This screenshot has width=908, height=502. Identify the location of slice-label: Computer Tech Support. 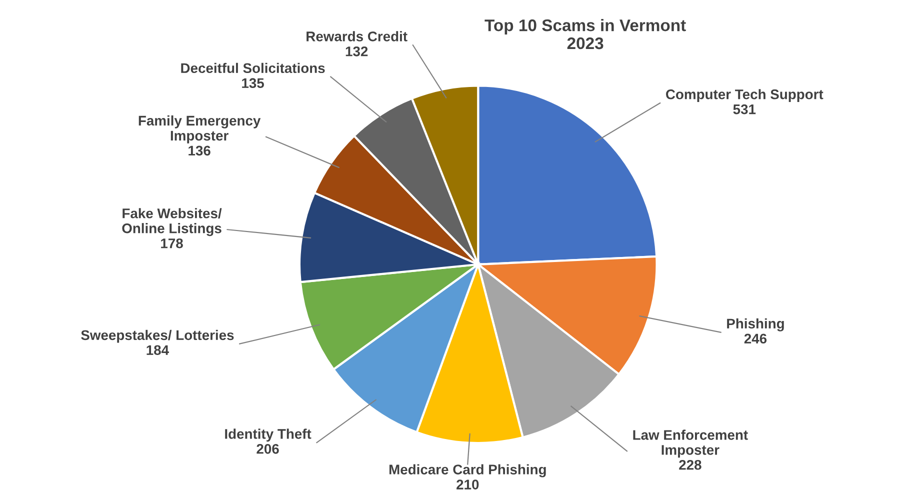
(745, 95).